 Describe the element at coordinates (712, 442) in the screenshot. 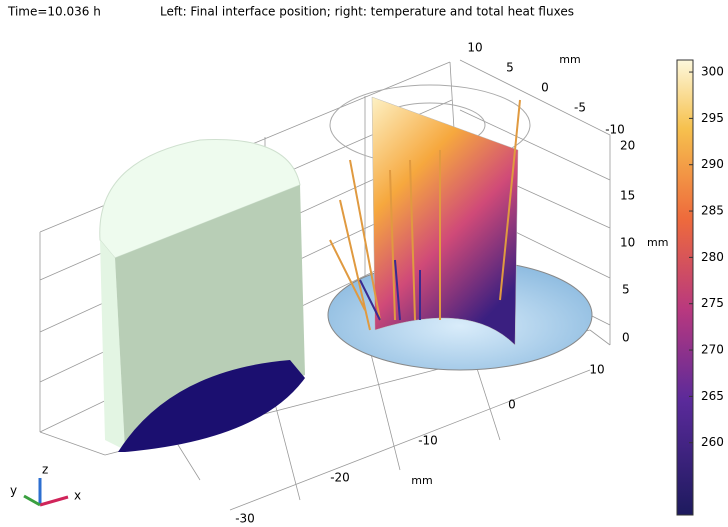

I see `colorbar-tick-label: 260` at that location.